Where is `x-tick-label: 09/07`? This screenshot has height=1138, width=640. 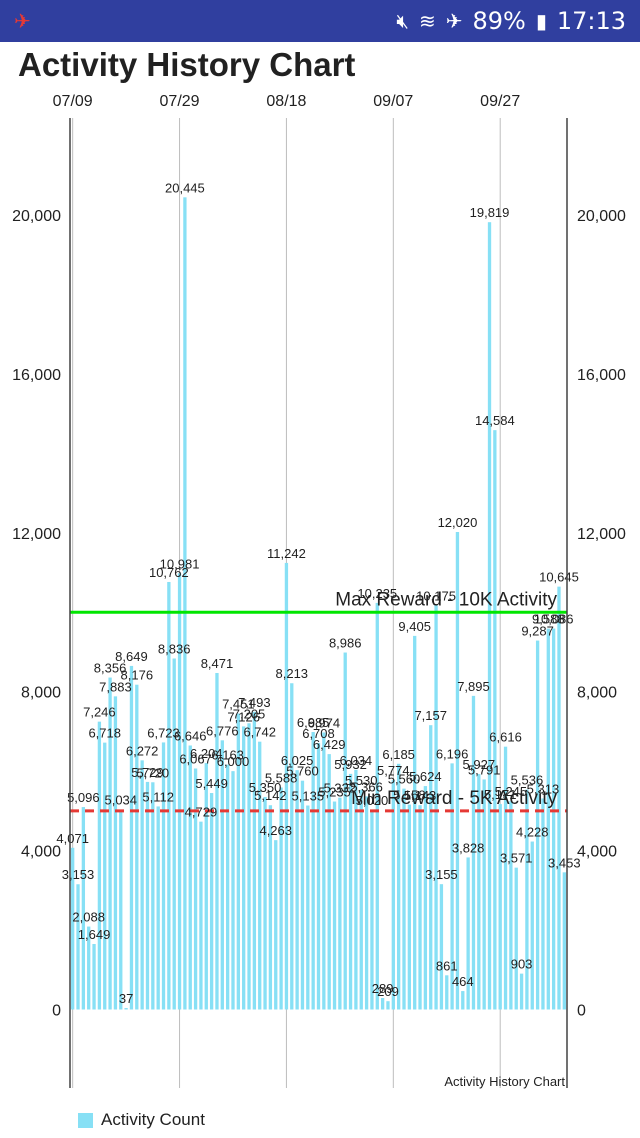 x-tick-label: 09/07 is located at coordinates (393, 101).